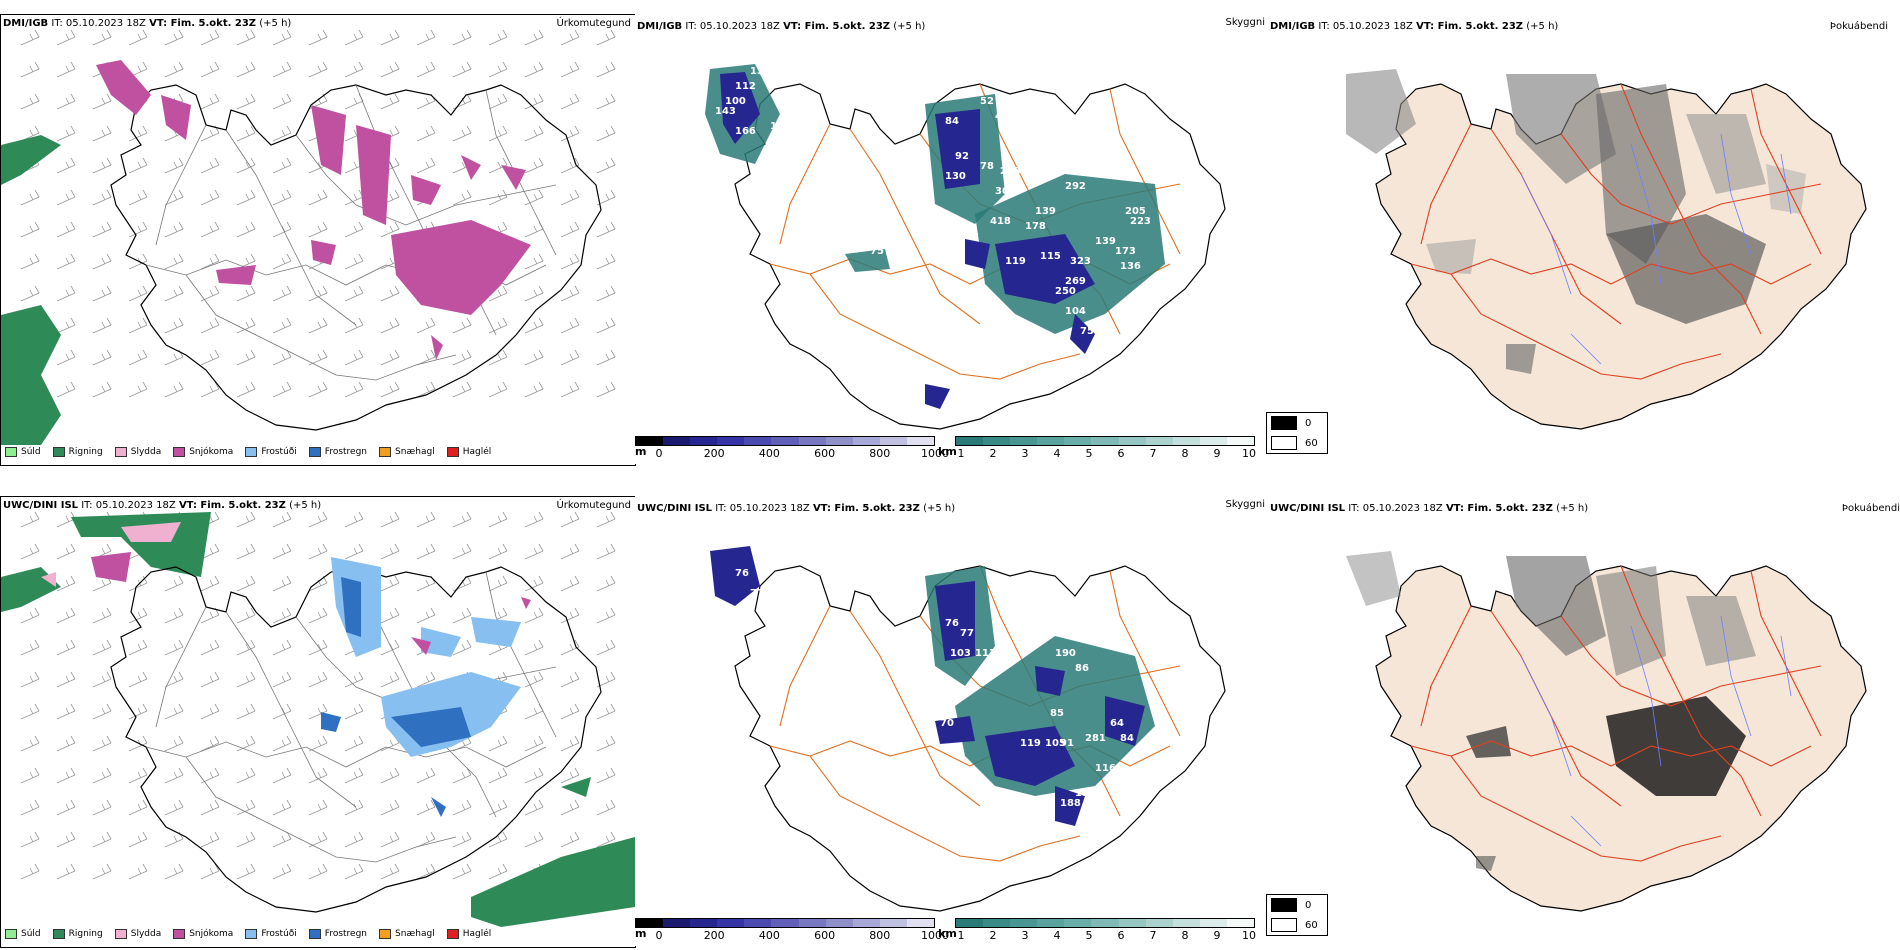 The image size is (1900, 950). What do you see at coordinates (792, 448) in the screenshot?
I see `cloud-scale-m: 0 200 400 600 800 1000` at bounding box center [792, 448].